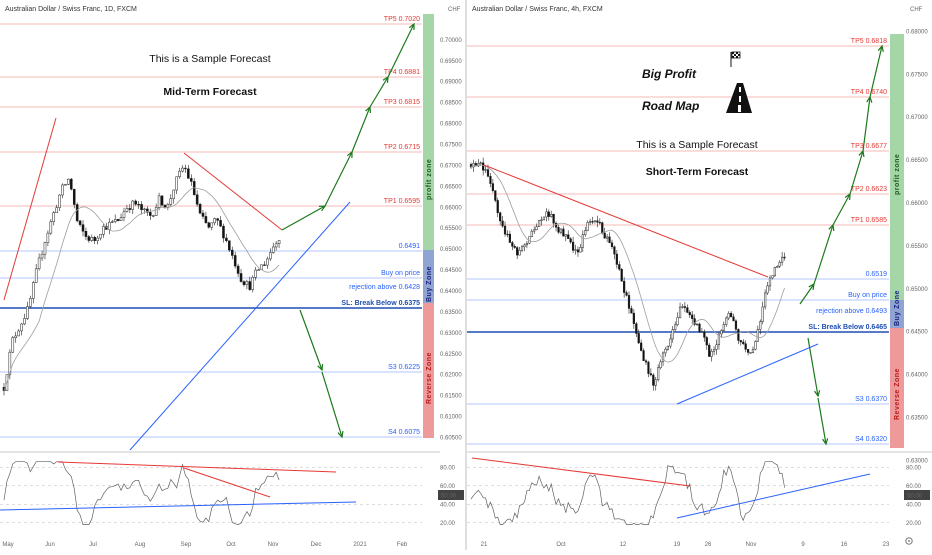  Describe the element at coordinates (696, 145) in the screenshot. I see `right-sample-forecast-note: This is a Sample Forecast` at that location.